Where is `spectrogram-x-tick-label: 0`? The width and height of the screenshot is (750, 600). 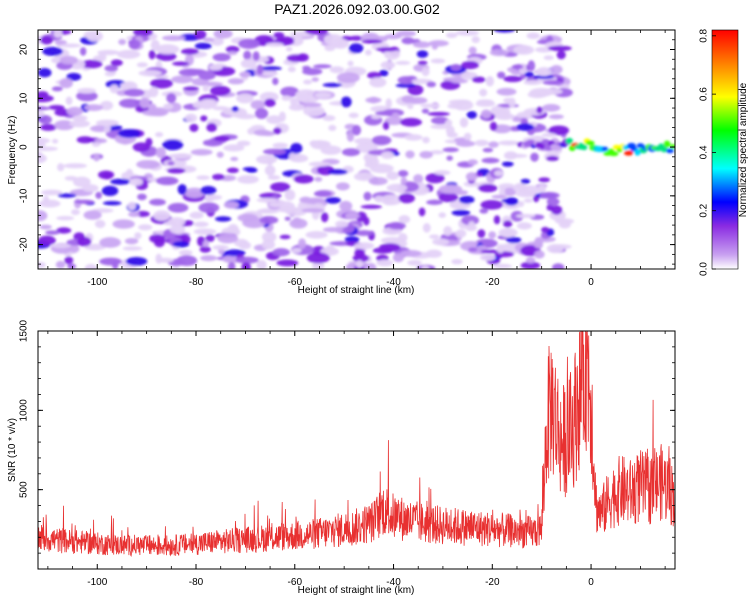 spectrogram-x-tick-label: 0 is located at coordinates (591, 282).